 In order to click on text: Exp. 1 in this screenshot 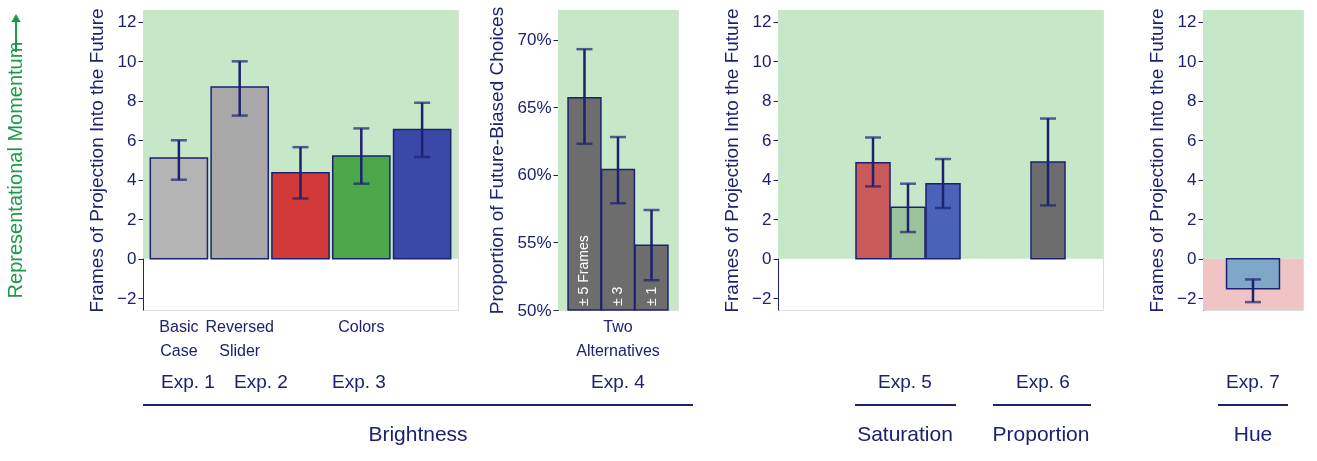, I will do `click(188, 381)`.